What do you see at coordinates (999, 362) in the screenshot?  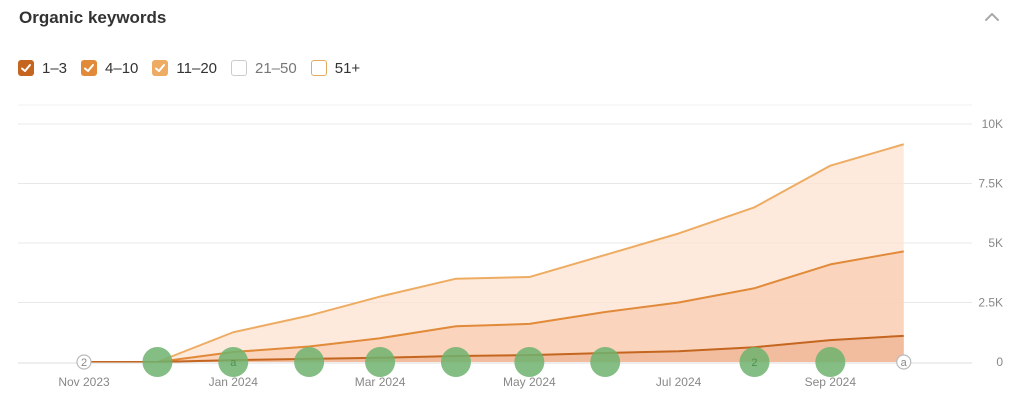 I see `y-tick-label: 0` at bounding box center [999, 362].